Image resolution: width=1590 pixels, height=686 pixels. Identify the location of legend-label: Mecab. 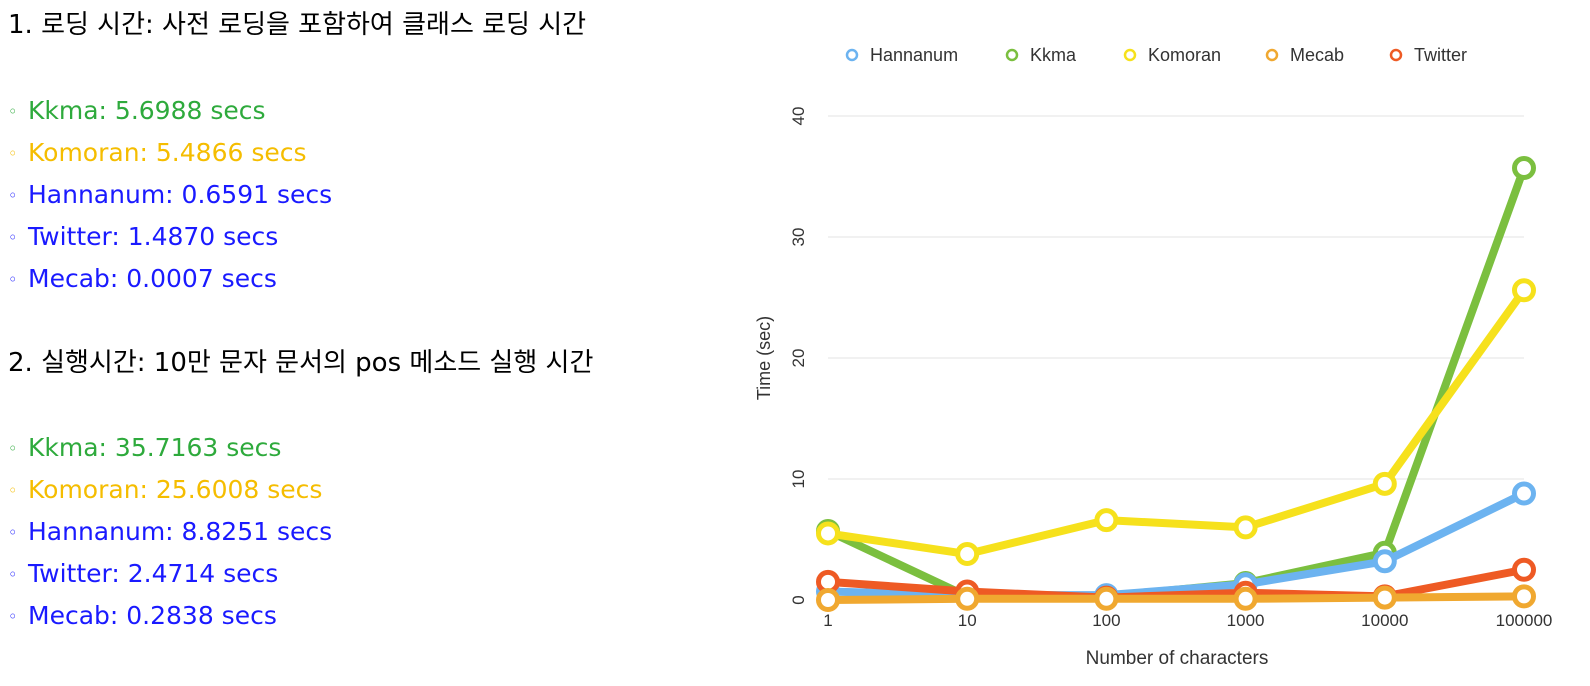
(1317, 55).